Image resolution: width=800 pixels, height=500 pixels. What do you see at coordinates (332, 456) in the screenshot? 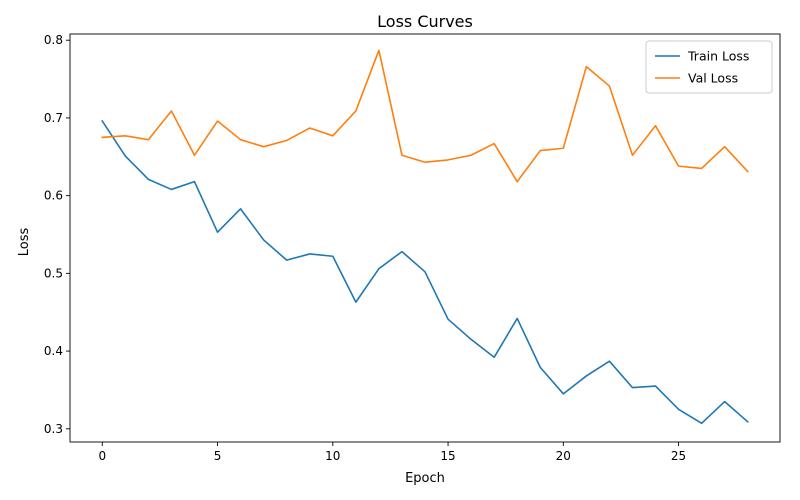
I see `x-tick-label: 10` at bounding box center [332, 456].